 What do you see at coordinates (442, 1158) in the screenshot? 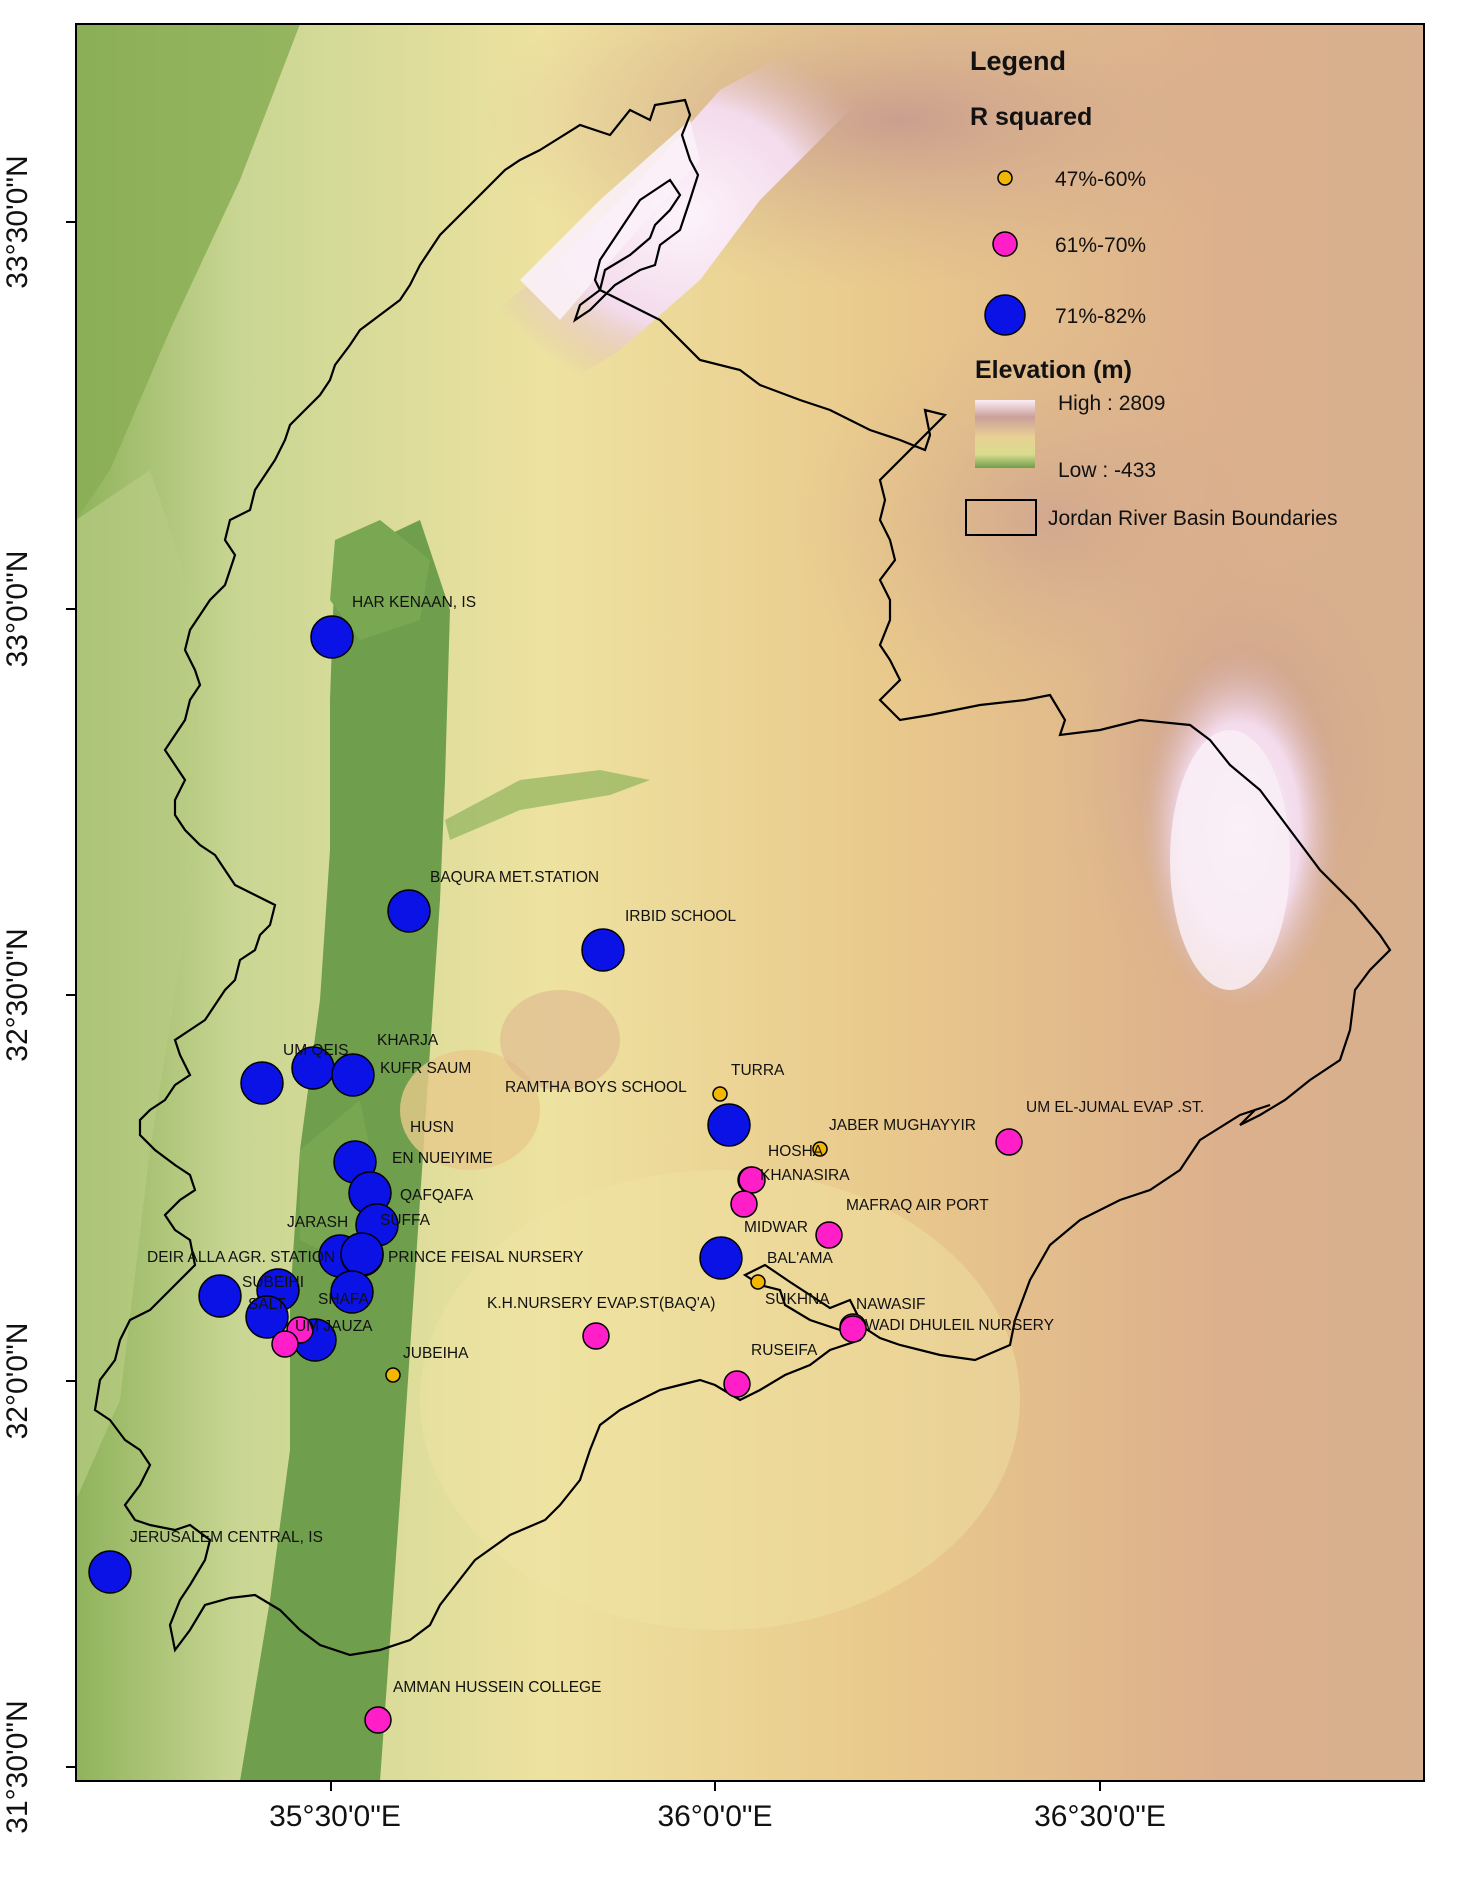
I see `station-label-en-nueiyime: EN NUEIYIME` at bounding box center [442, 1158].